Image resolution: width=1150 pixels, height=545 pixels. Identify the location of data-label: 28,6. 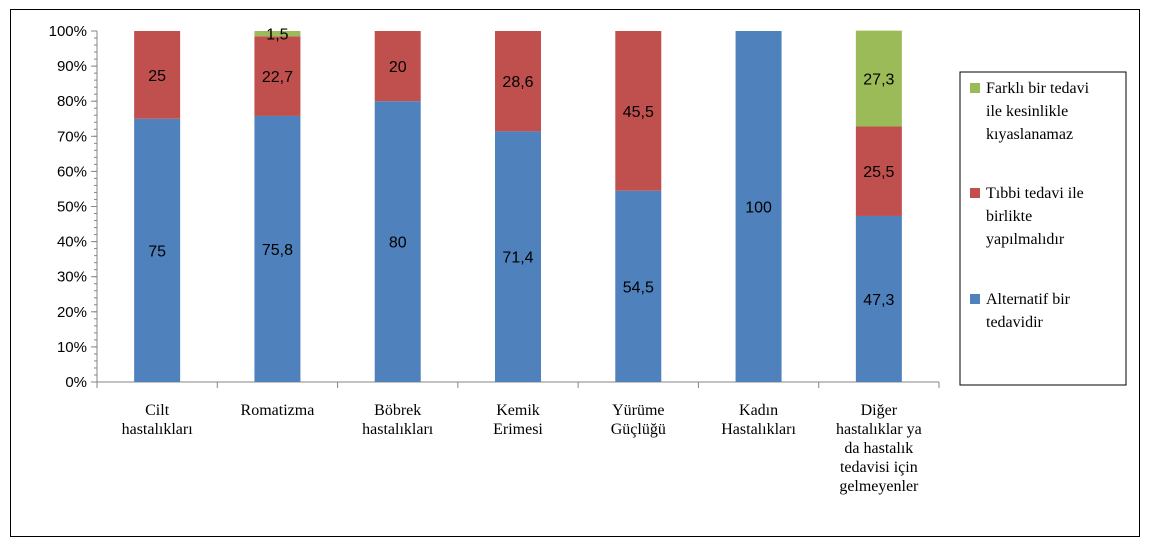
(517, 82).